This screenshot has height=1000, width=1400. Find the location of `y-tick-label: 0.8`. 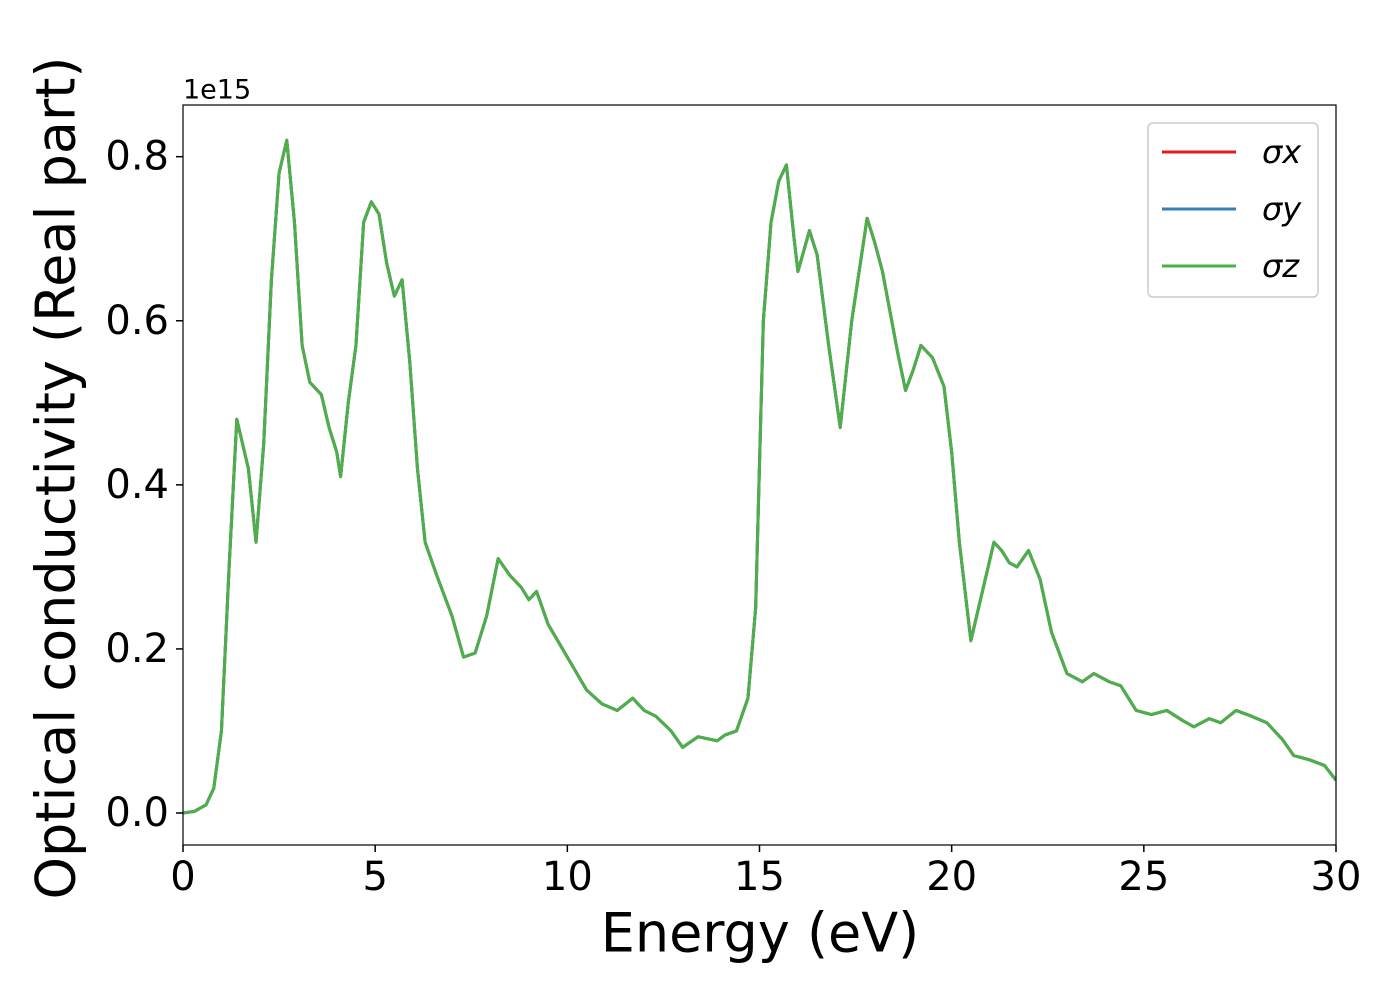

y-tick-label: 0.8 is located at coordinates (137, 157).